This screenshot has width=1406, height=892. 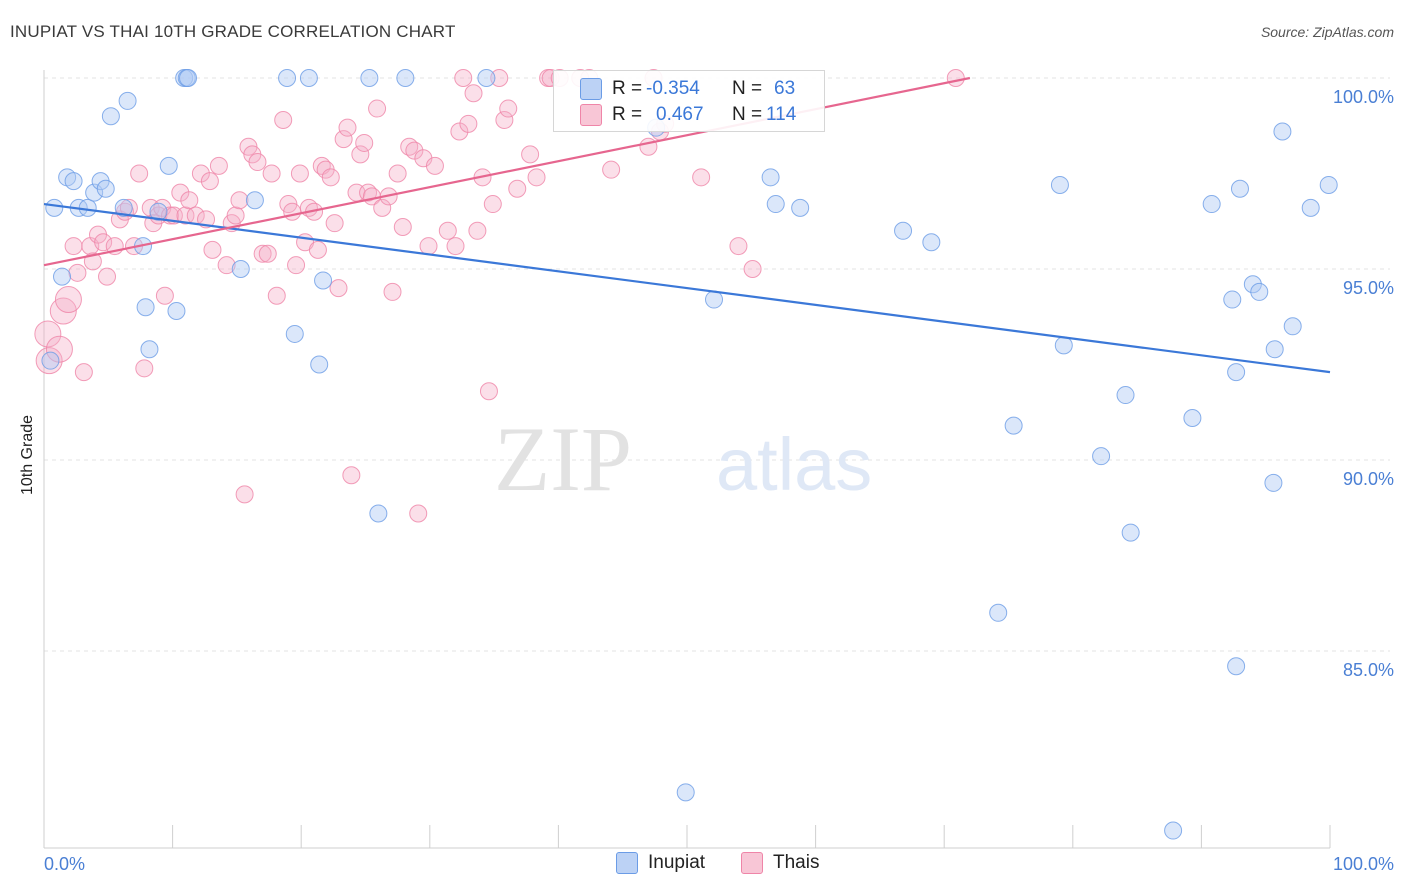 I want to click on legend-r-value: -0.354, so click(x=673, y=88).